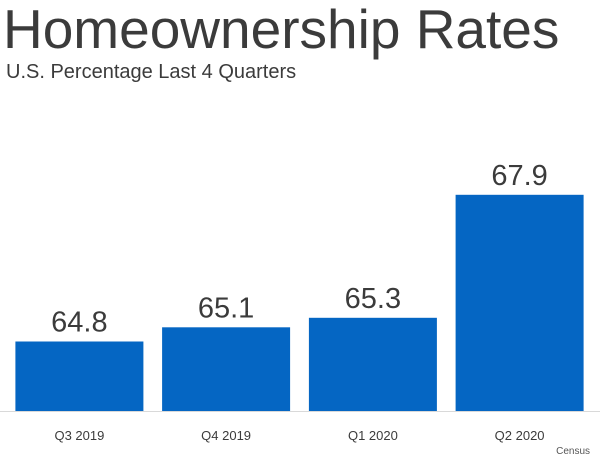 This screenshot has width=600, height=465. Describe the element at coordinates (151, 72) in the screenshot. I see `chart-subtitle: U.S. Percentage Last 4 Quarters` at that location.